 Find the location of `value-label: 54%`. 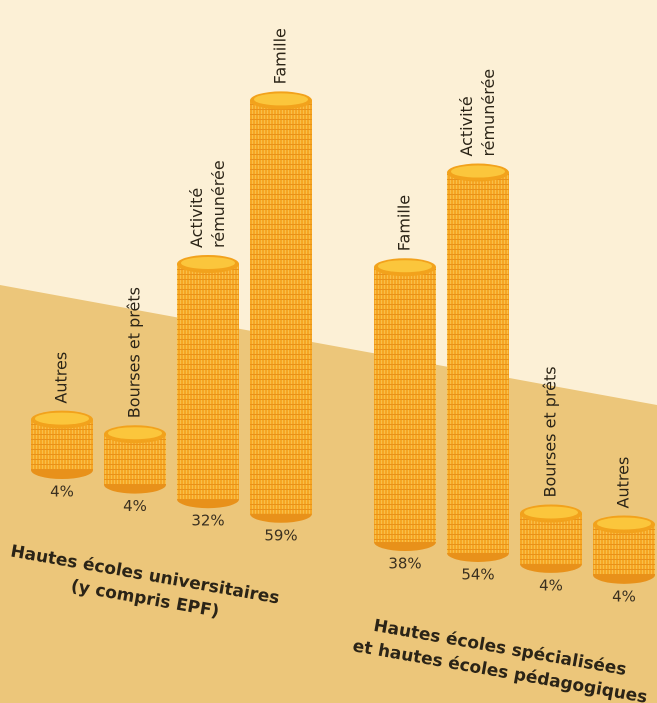

value-label: 54% is located at coordinates (477, 574).